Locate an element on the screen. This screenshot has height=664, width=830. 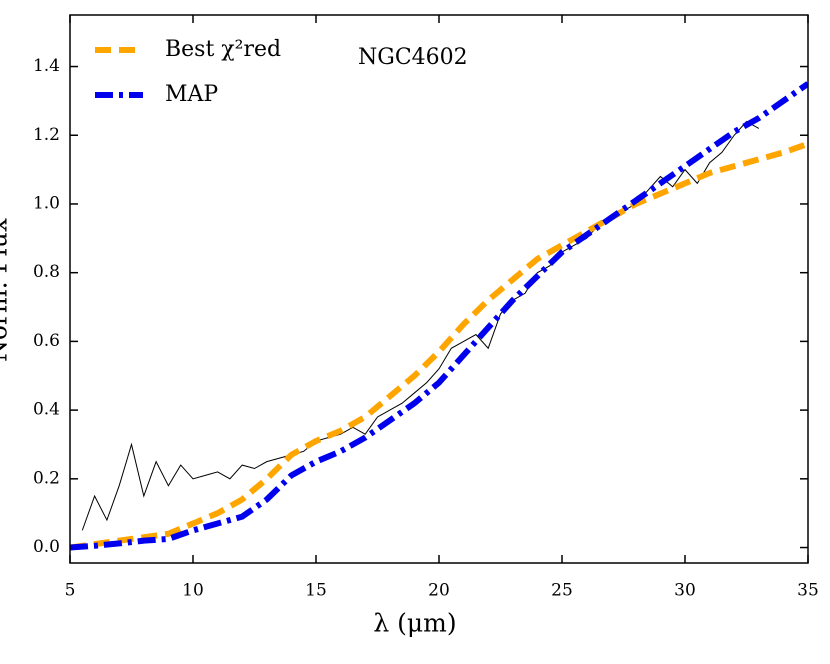
x-tick-label: 30 is located at coordinates (685, 591).